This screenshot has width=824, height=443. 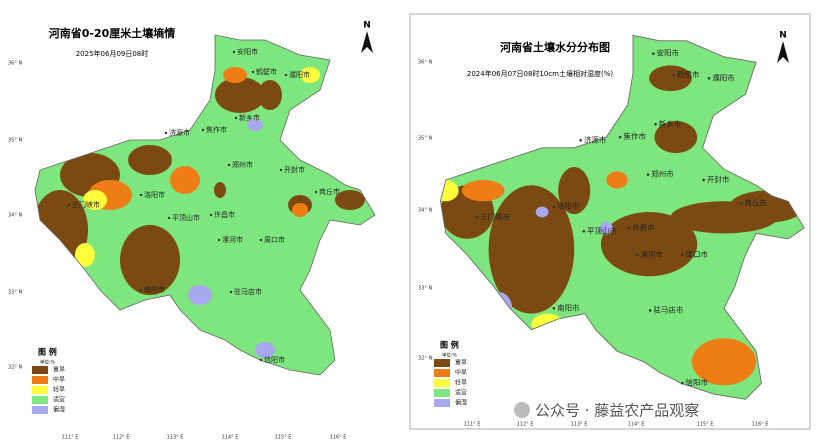 What do you see at coordinates (266, 71) in the screenshot?
I see `city-label: 鹤壁市` at bounding box center [266, 71].